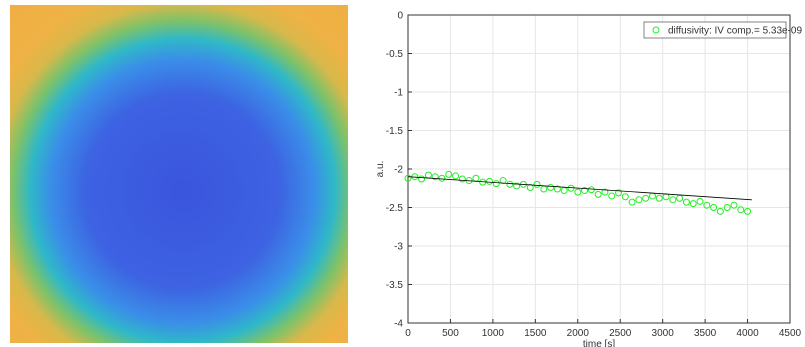  Describe the element at coordinates (599, 343) in the screenshot. I see `x-axis-label: time [s]` at that location.